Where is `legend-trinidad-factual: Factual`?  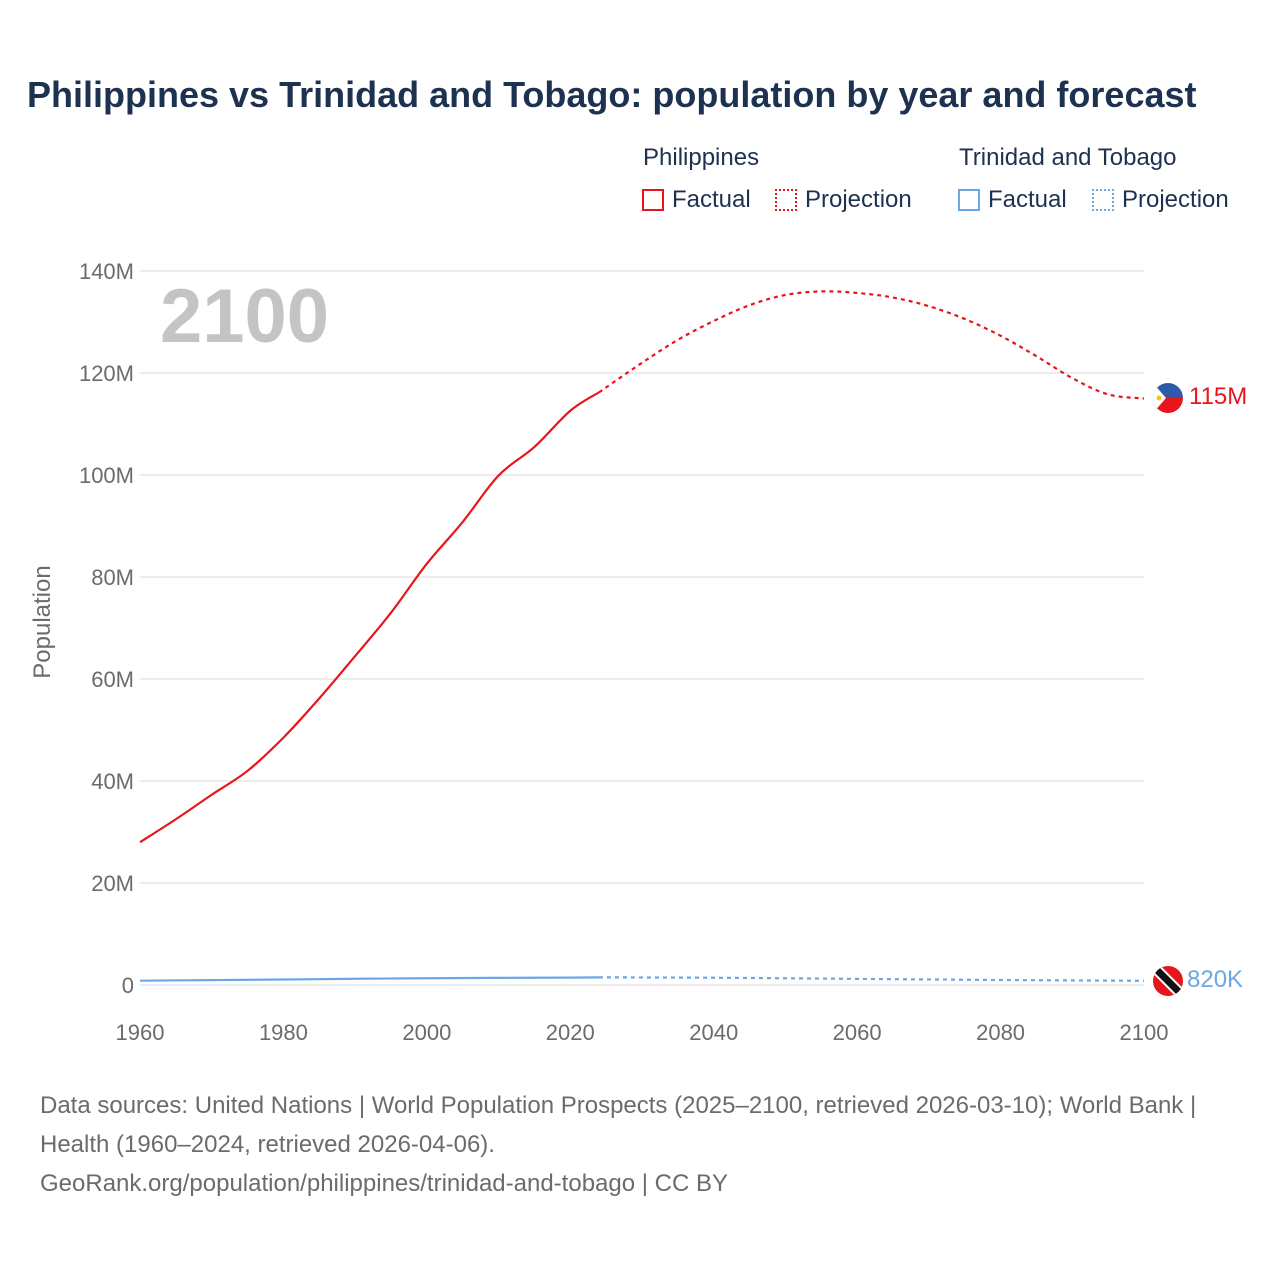
legend-trinidad-factual: Factual is located at coordinates (1012, 200).